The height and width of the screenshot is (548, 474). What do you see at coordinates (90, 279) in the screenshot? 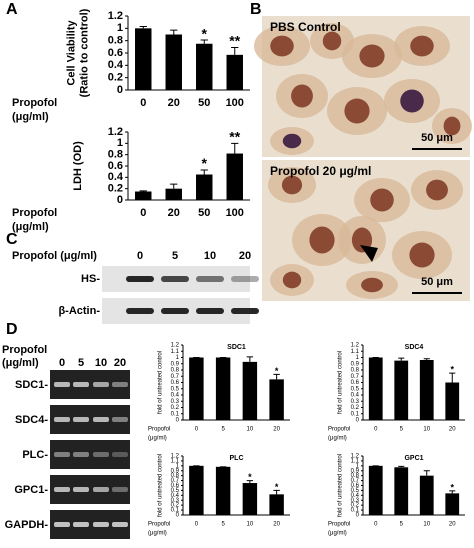
I see `row-label: HS-` at bounding box center [90, 279].